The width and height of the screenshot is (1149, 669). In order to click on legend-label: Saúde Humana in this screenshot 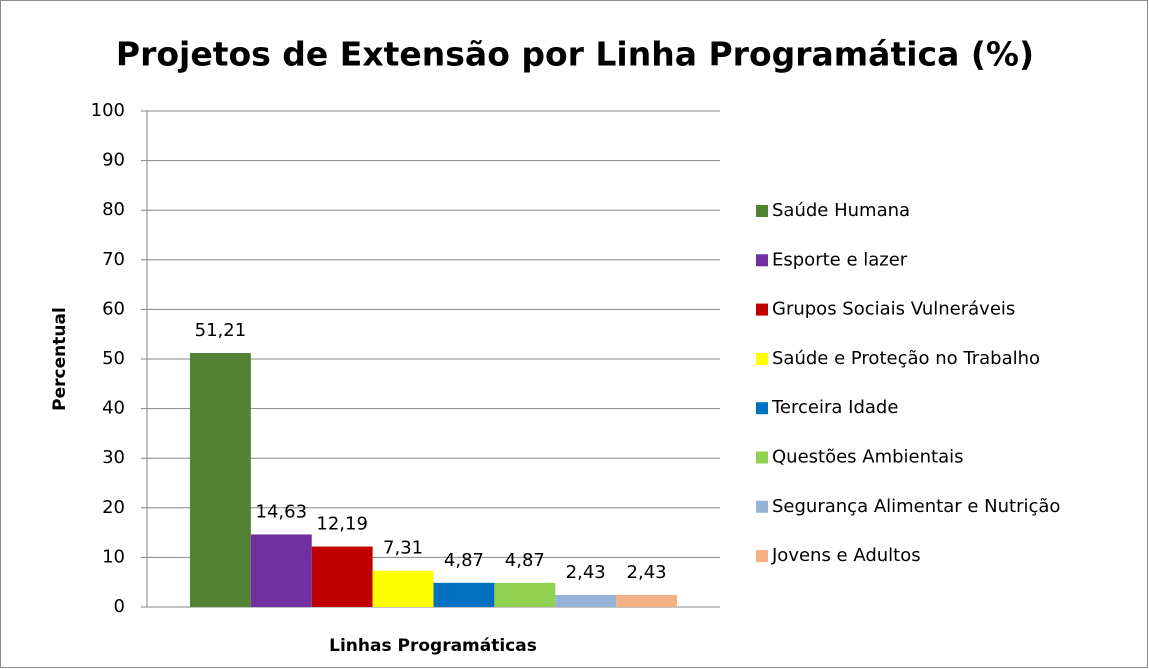, I will do `click(841, 210)`.